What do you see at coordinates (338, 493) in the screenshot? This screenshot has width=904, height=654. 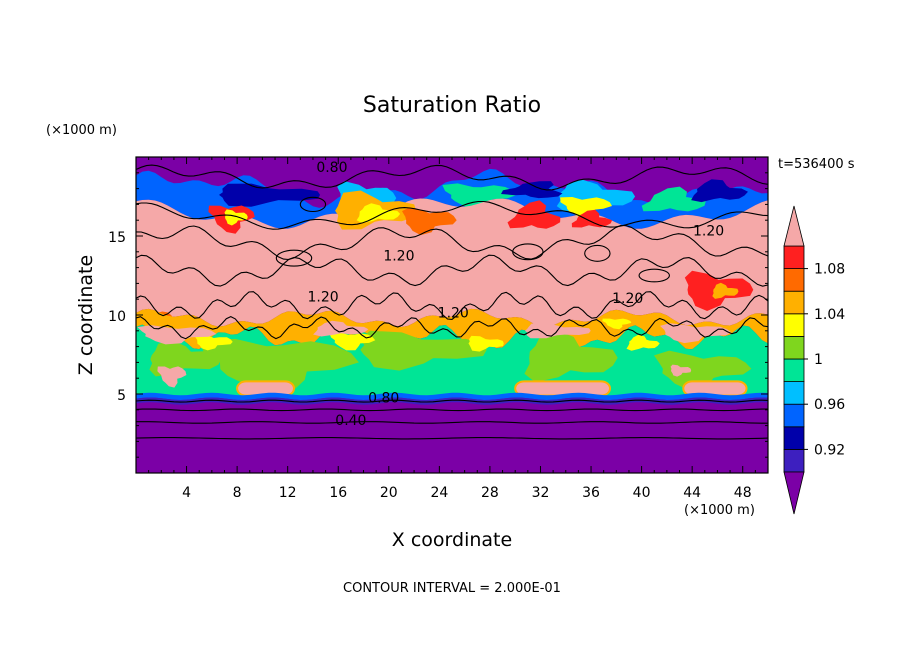 I see `x-tick-label: 16` at bounding box center [338, 493].